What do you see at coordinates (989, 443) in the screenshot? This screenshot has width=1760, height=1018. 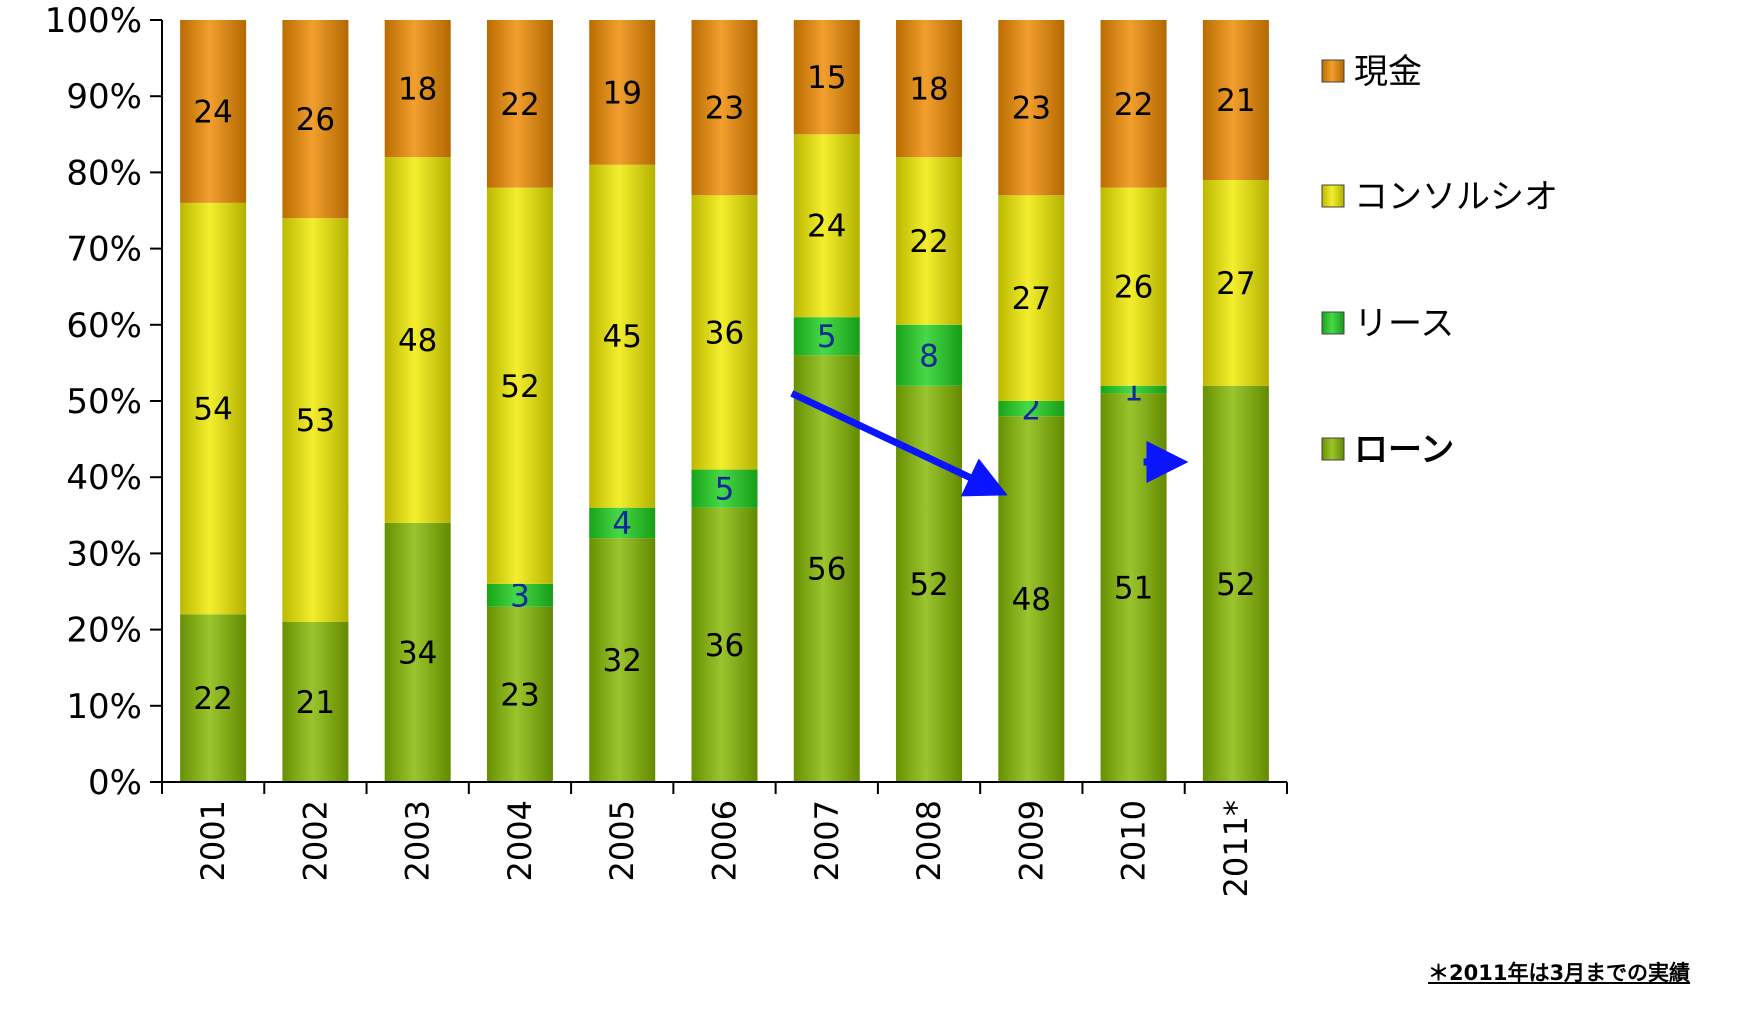 I see `annotations` at bounding box center [989, 443].